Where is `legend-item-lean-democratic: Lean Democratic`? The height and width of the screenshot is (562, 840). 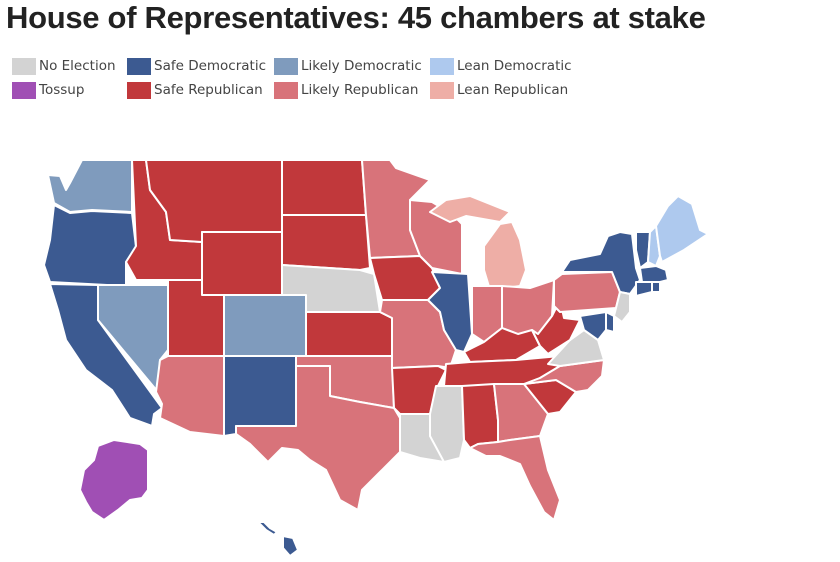
legend-item-lean-democratic: Lean Democratic is located at coordinates (501, 66).